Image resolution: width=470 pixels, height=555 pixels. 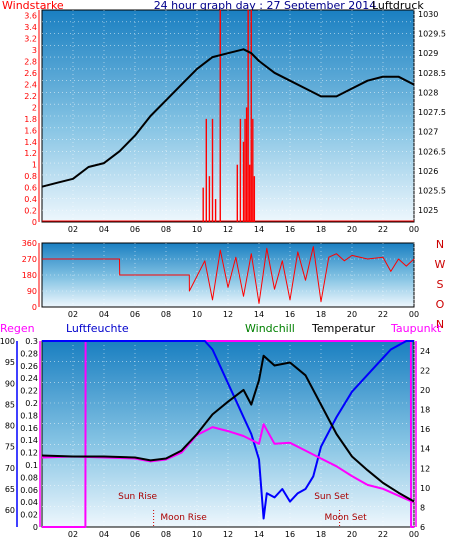 What do you see at coordinates (425, 429) in the screenshot?
I see `temp-tick-label: 16` at bounding box center [425, 429].